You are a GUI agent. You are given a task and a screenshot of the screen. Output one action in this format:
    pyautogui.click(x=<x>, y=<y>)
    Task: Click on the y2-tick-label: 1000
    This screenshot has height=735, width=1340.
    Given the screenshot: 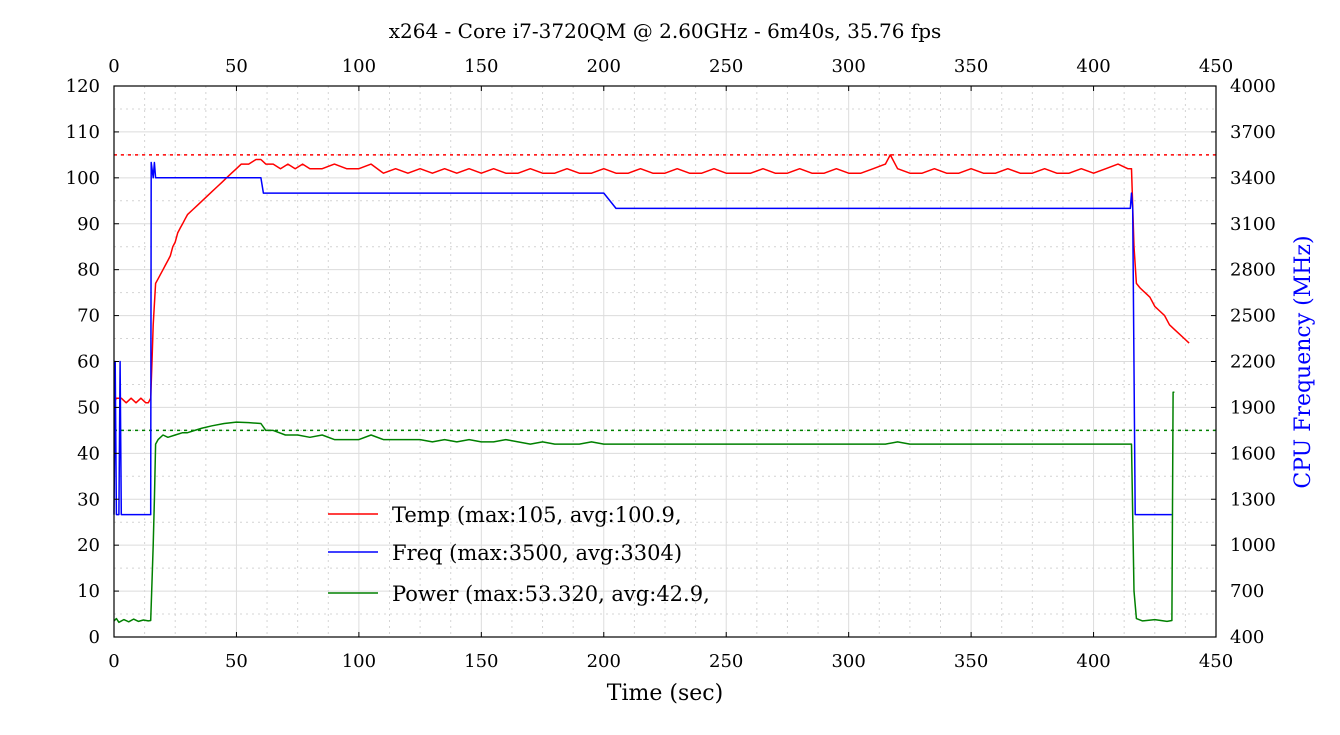 What is the action you would take?
    pyautogui.click(x=1253, y=545)
    